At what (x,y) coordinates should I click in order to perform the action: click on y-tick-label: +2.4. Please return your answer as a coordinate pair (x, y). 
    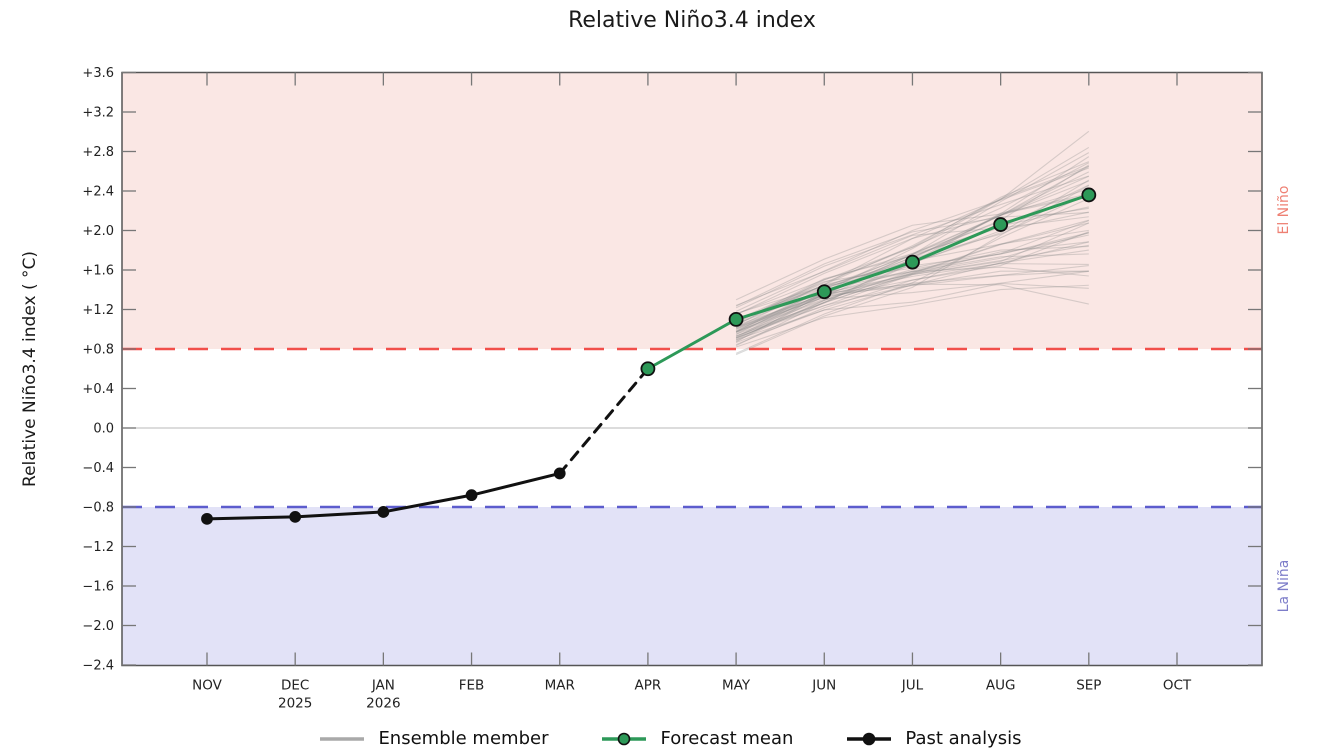
    Looking at the image, I should click on (98, 192).